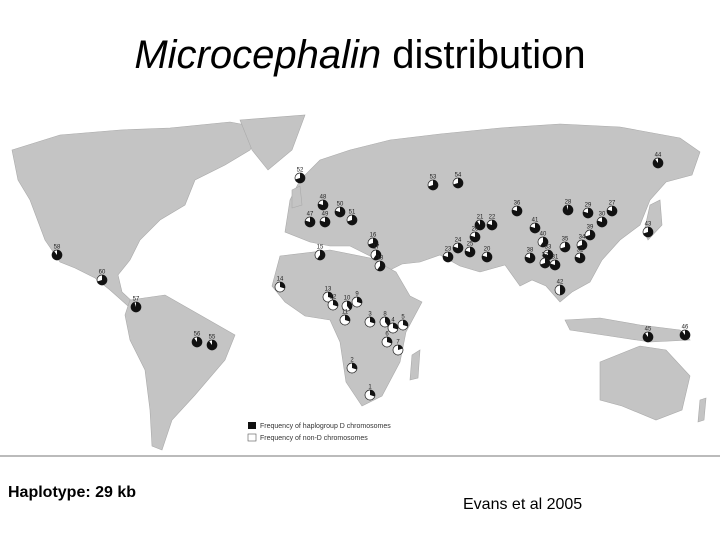 Image resolution: width=720 pixels, height=540 pixels. What do you see at coordinates (357, 295) in the screenshot?
I see `site-label: 9` at bounding box center [357, 295].